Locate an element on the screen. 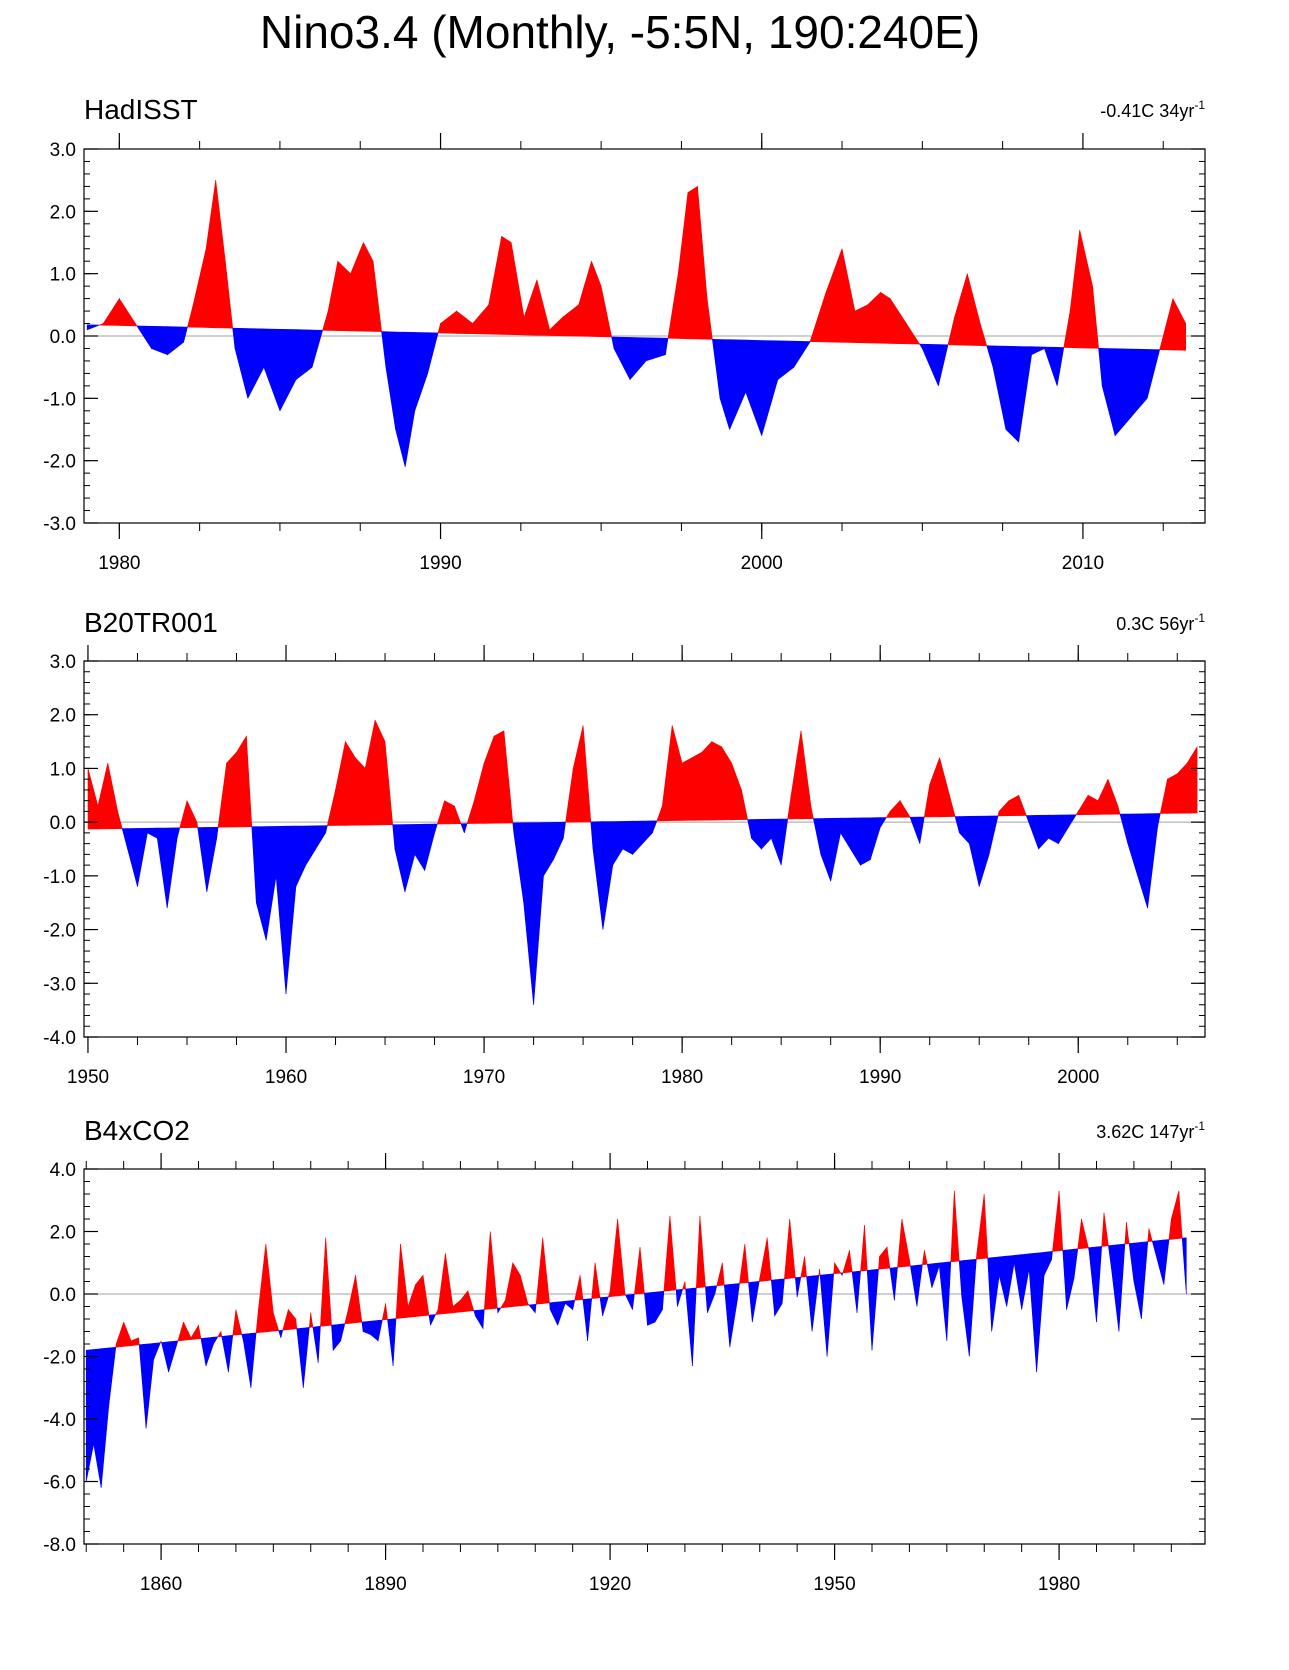  x-tick-label: 1920 is located at coordinates (610, 1584).